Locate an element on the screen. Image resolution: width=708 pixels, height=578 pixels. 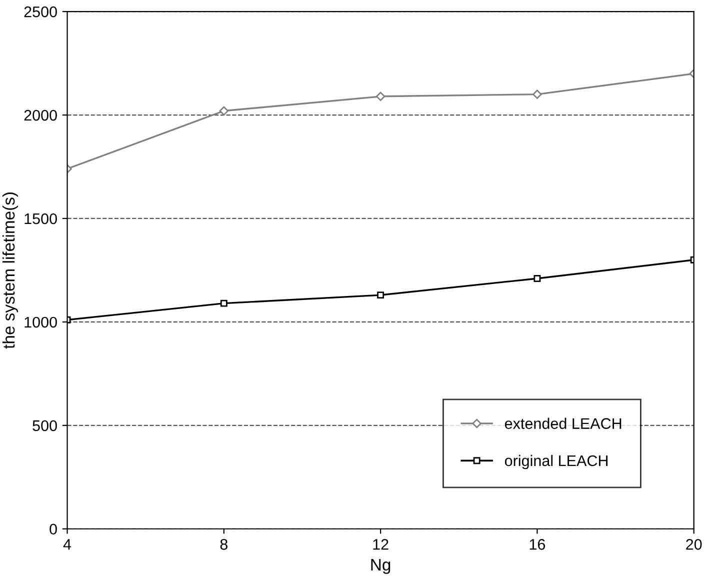
legend-label: original LEACH is located at coordinates (556, 462).